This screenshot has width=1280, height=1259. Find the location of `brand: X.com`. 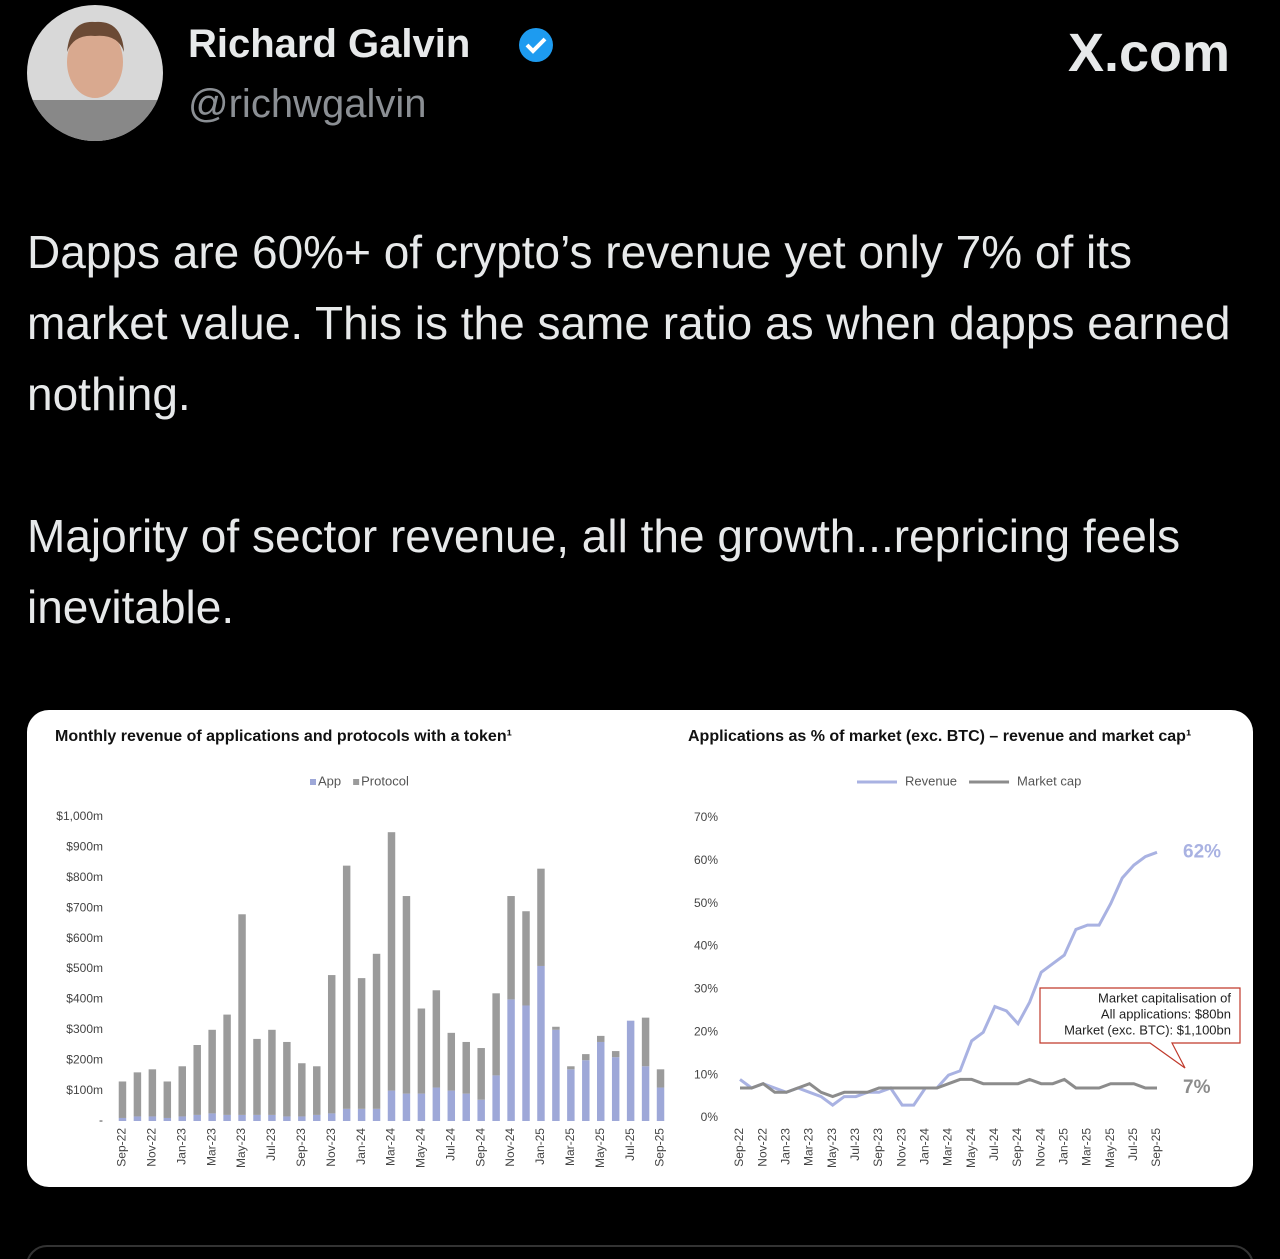

brand: X.com is located at coordinates (1148, 53).